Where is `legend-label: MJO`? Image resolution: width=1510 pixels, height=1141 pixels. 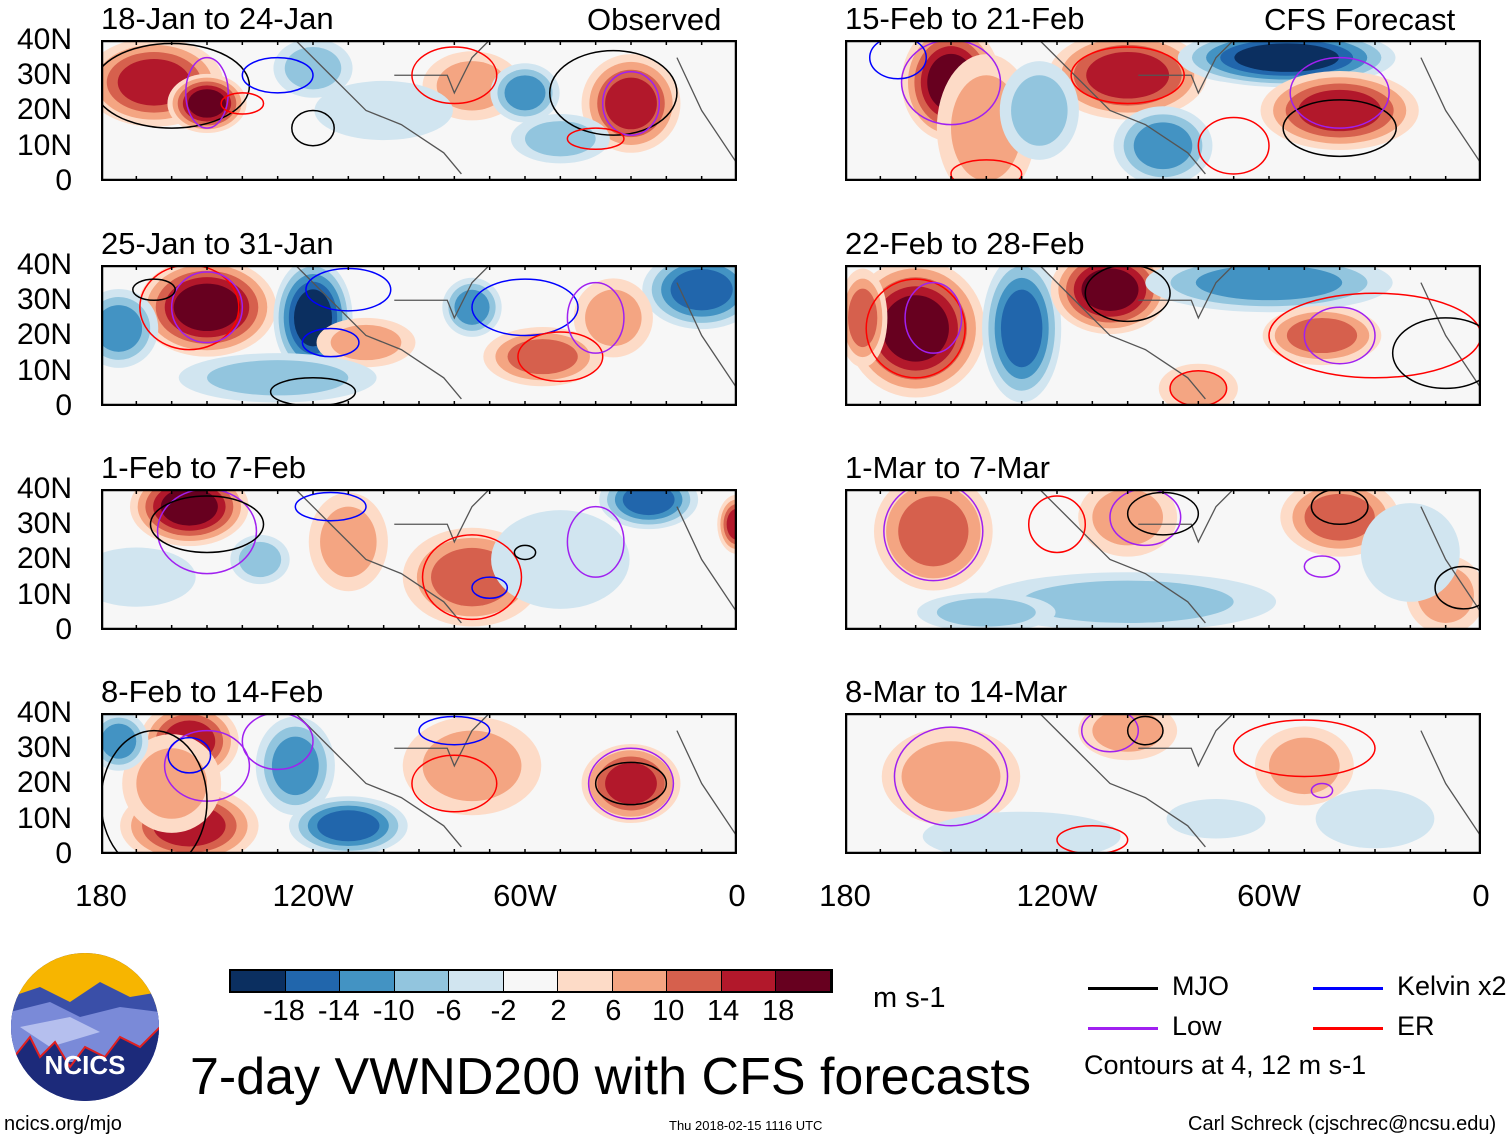 legend-label: MJO is located at coordinates (1200, 986).